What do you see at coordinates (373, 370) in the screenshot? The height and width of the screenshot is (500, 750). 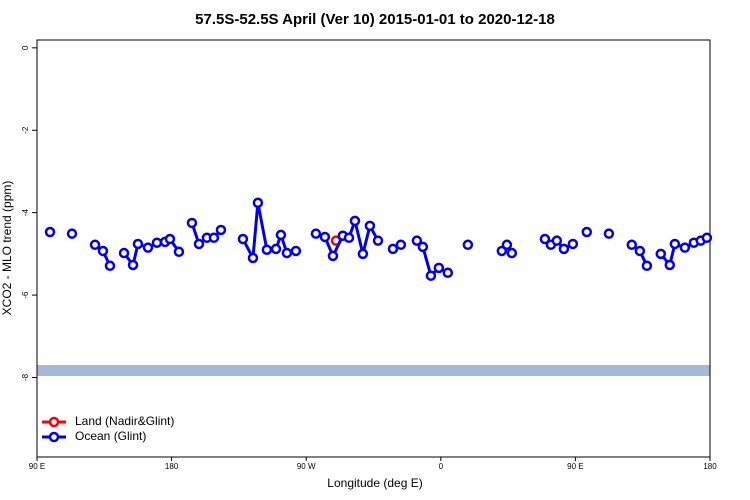 I see `map-strip` at bounding box center [373, 370].